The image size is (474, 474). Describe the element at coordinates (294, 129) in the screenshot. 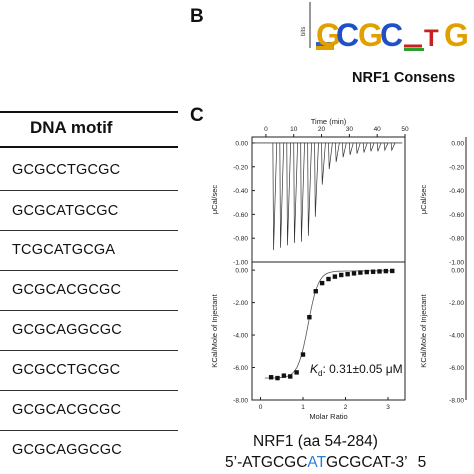

I see `time-tick-label: 10` at that location.